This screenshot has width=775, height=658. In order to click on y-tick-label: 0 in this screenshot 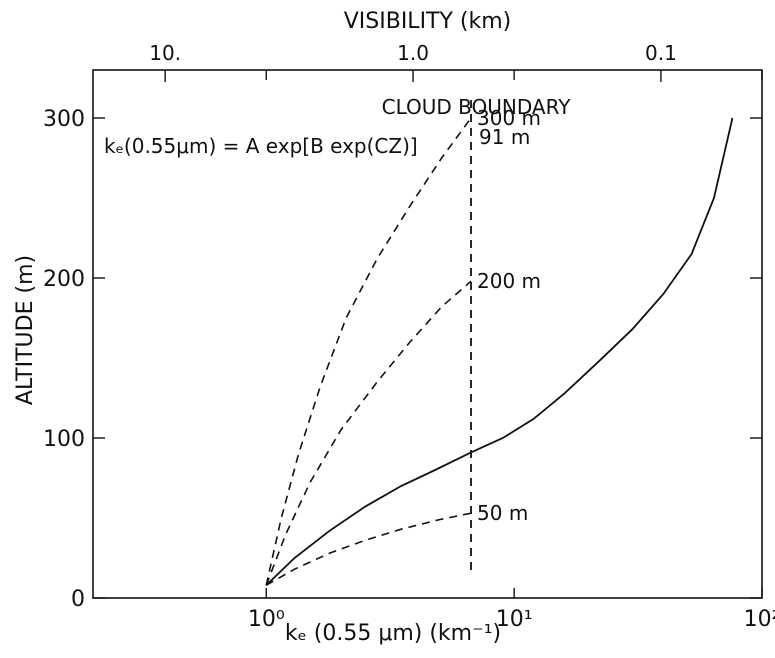, I will do `click(78, 599)`.